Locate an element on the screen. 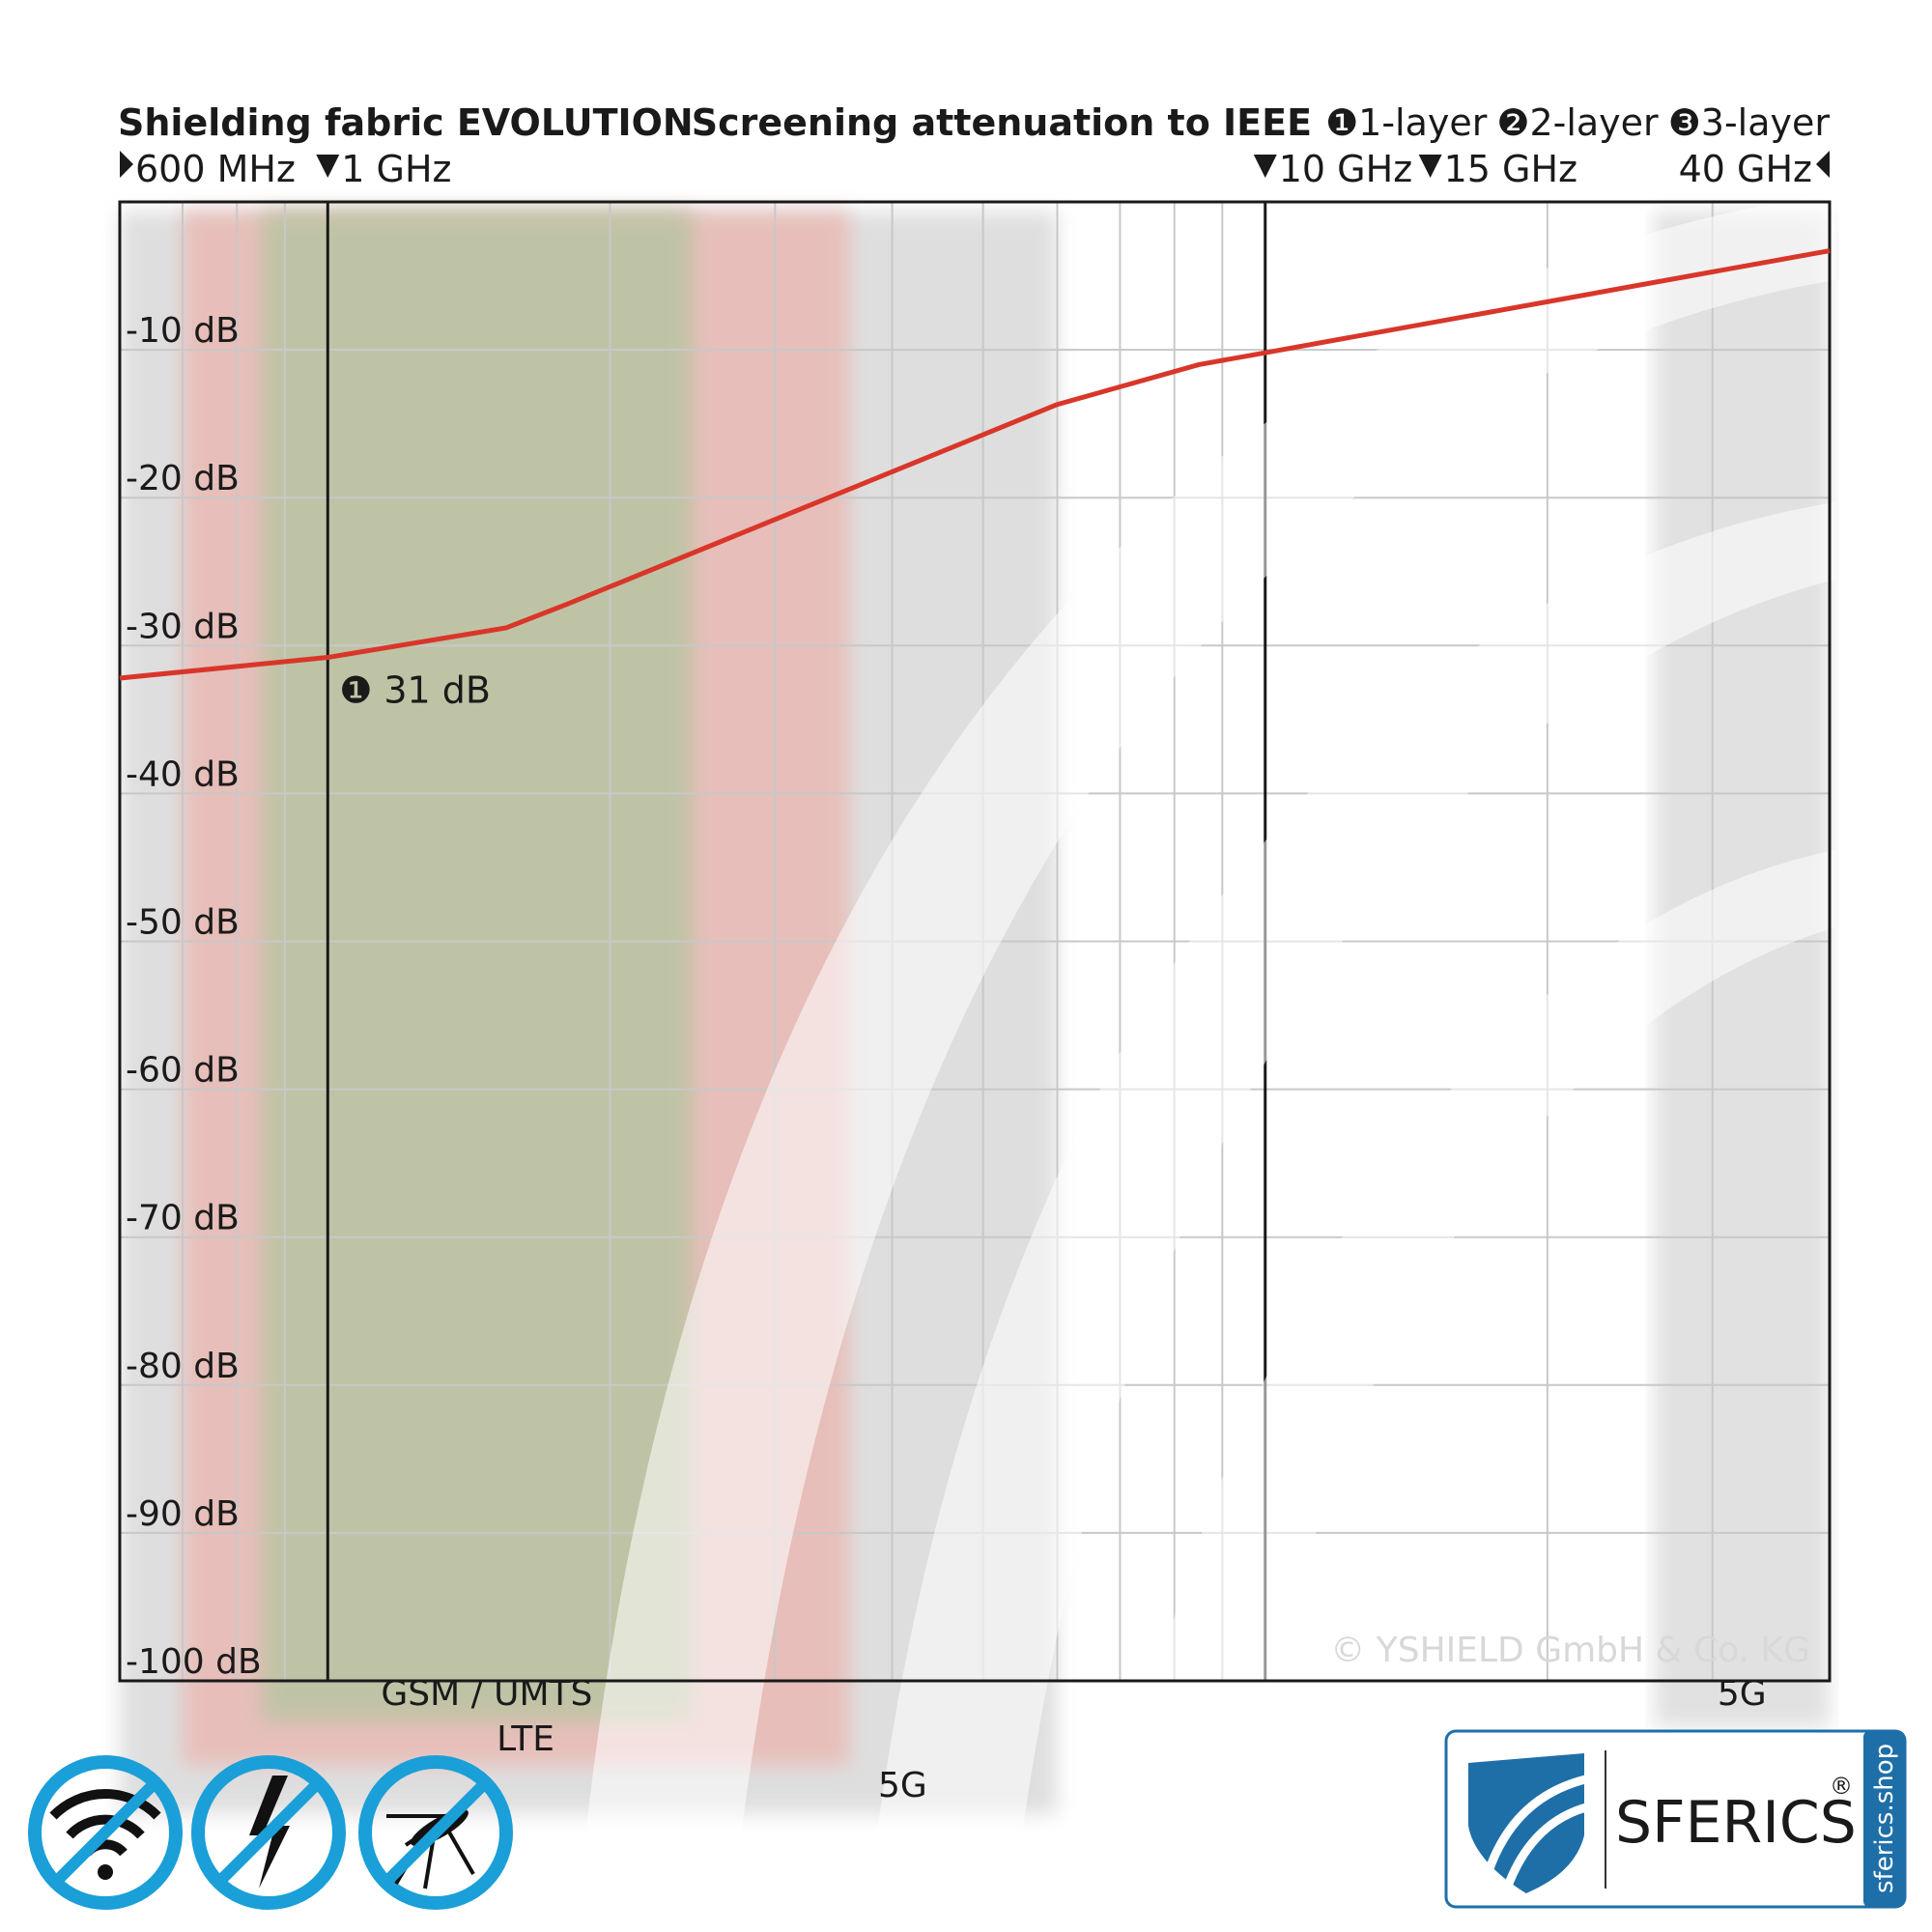  legend-symbol: ❸ is located at coordinates (1684, 122).